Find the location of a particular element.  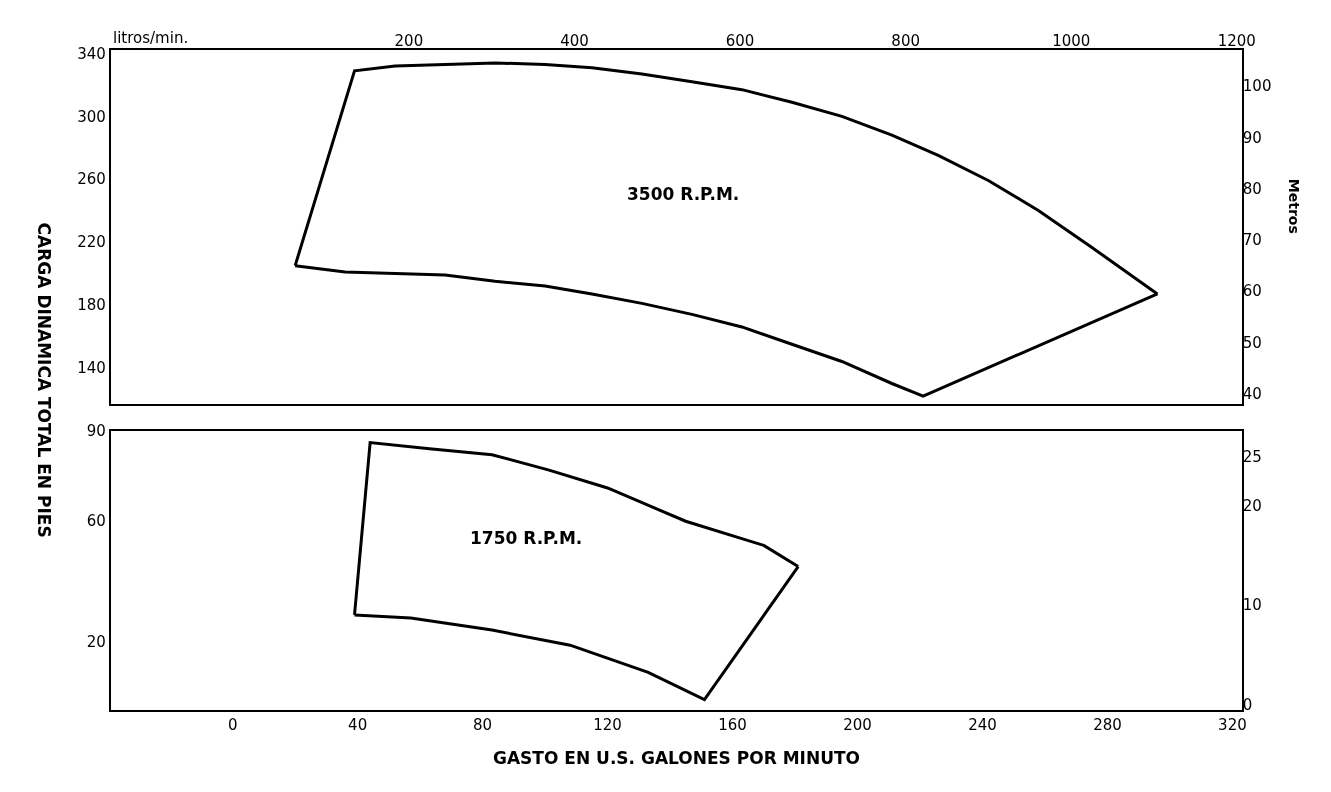

x2-tick-label: 600 is located at coordinates (740, 41).